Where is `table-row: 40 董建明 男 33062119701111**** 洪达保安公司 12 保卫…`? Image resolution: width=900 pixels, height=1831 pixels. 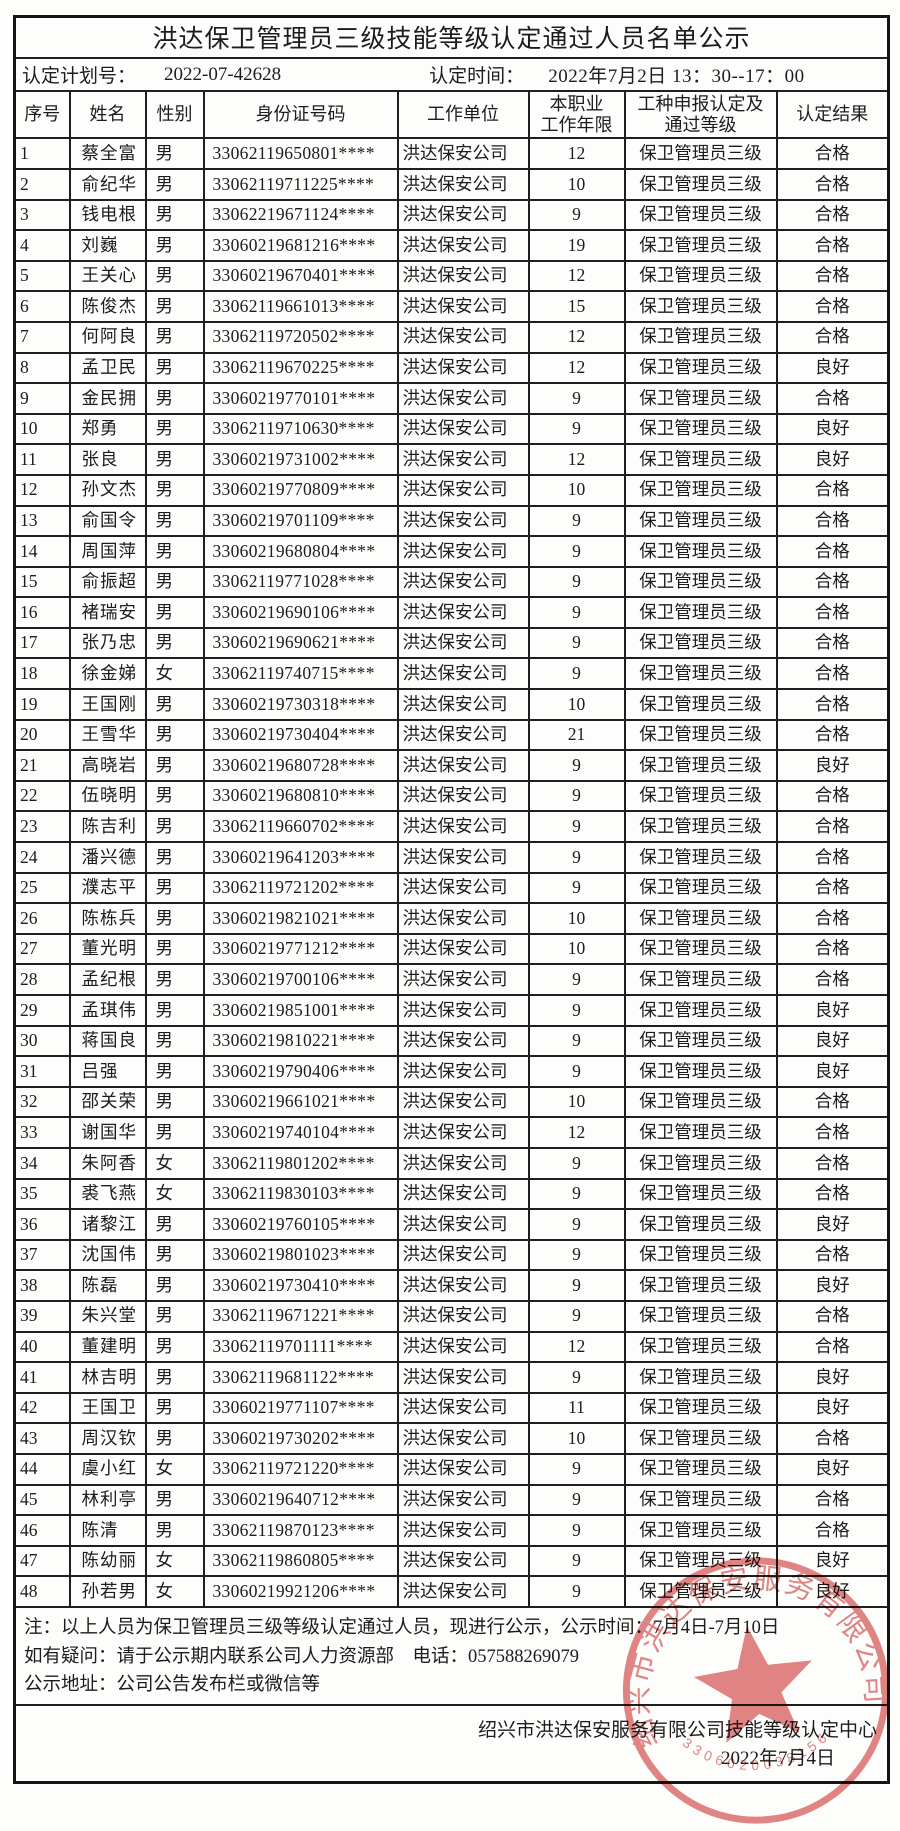 table-row: 40 董建明 男 33062119701111**** 洪达保安公司 12 保卫… is located at coordinates (451, 1347).